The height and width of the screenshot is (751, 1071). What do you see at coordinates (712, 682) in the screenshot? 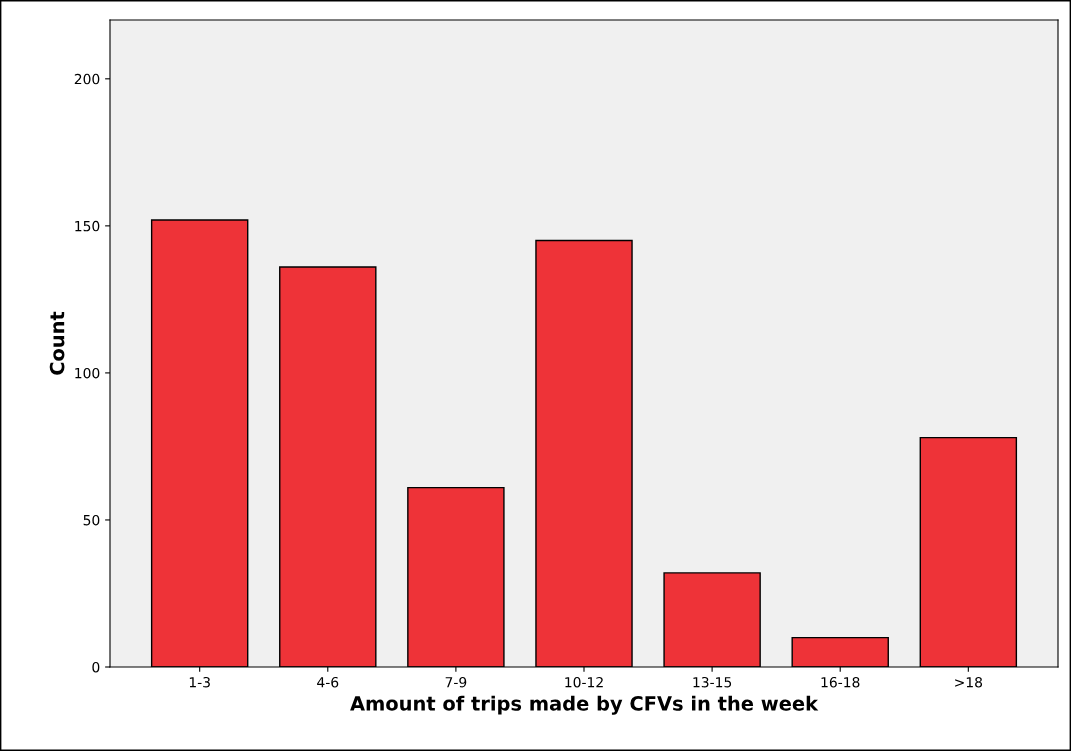
I see `x-tick-label: 13-15` at bounding box center [712, 682].